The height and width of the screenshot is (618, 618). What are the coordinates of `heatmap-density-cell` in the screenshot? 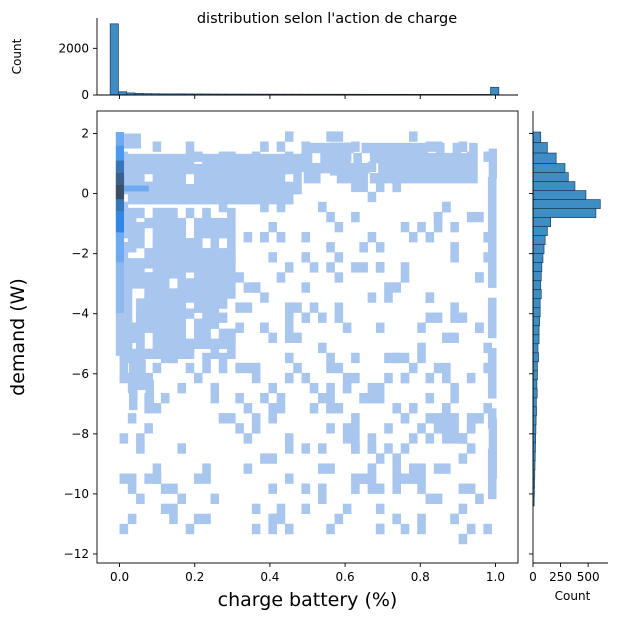 It's located at (120, 334).